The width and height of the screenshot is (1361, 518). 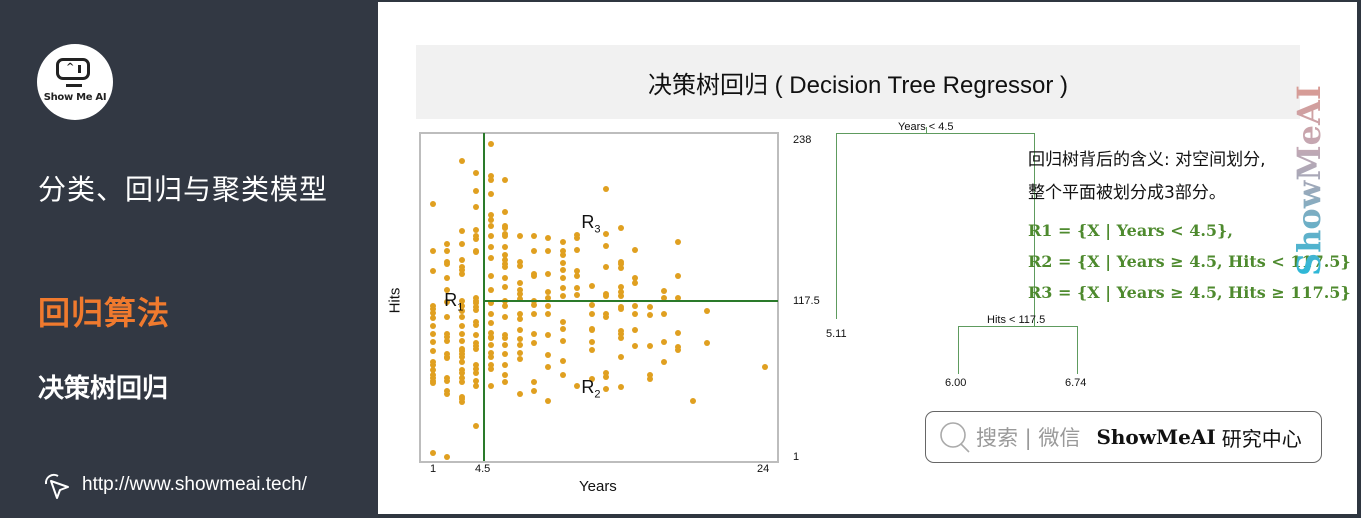 I want to click on course-title: 分类、回归与聚类模型, so click(x=183, y=189).